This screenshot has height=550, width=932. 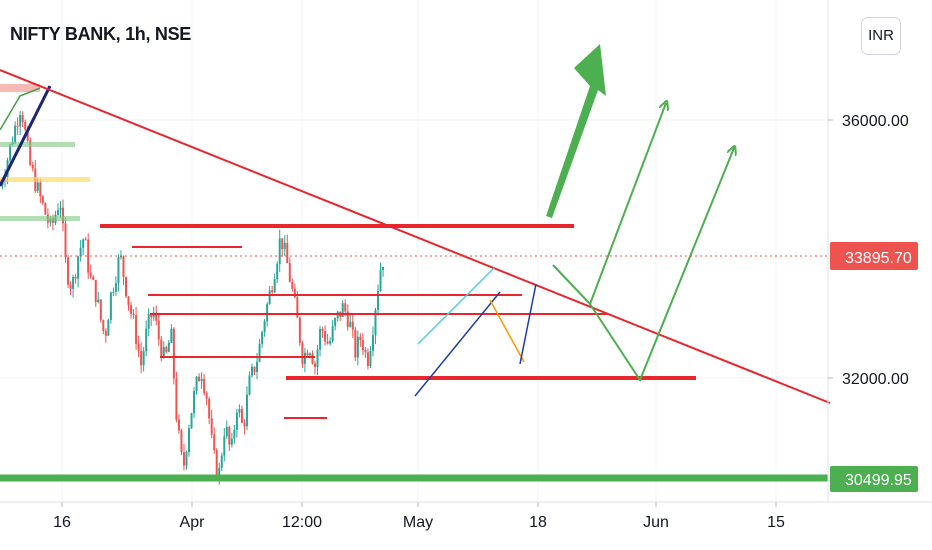 I want to click on time-tick-label: 15, so click(x=776, y=522).